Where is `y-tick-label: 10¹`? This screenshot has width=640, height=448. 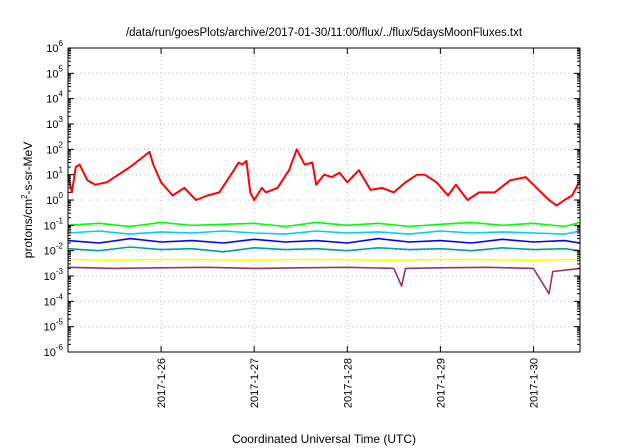 y-tick-label: 10¹ is located at coordinates (54, 174).